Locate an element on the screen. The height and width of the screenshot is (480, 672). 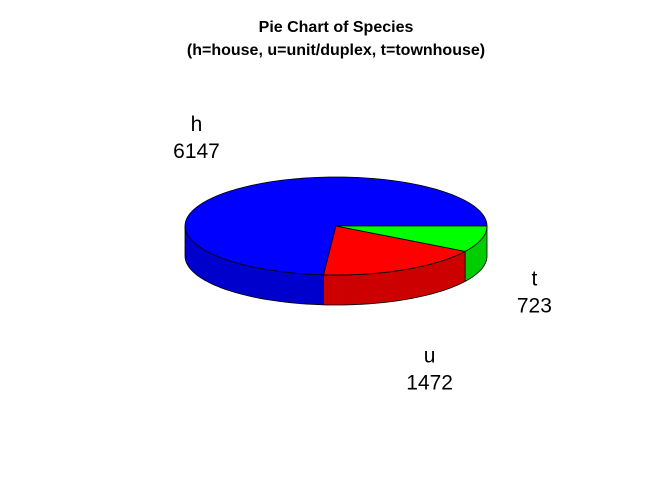
chart-title: Pie Chart of Species is located at coordinates (336, 27).